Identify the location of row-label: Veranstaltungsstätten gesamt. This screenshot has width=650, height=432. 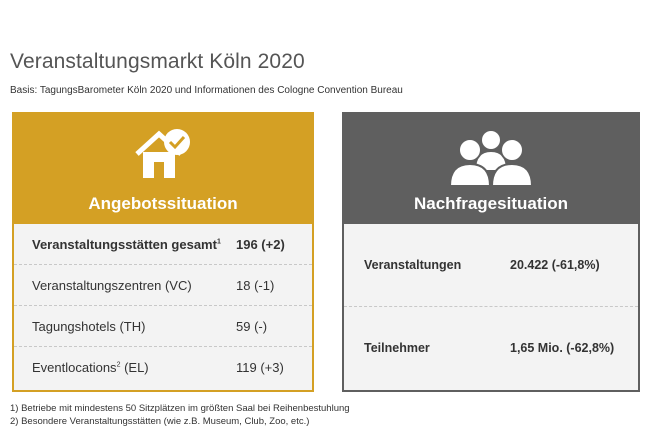
(124, 244).